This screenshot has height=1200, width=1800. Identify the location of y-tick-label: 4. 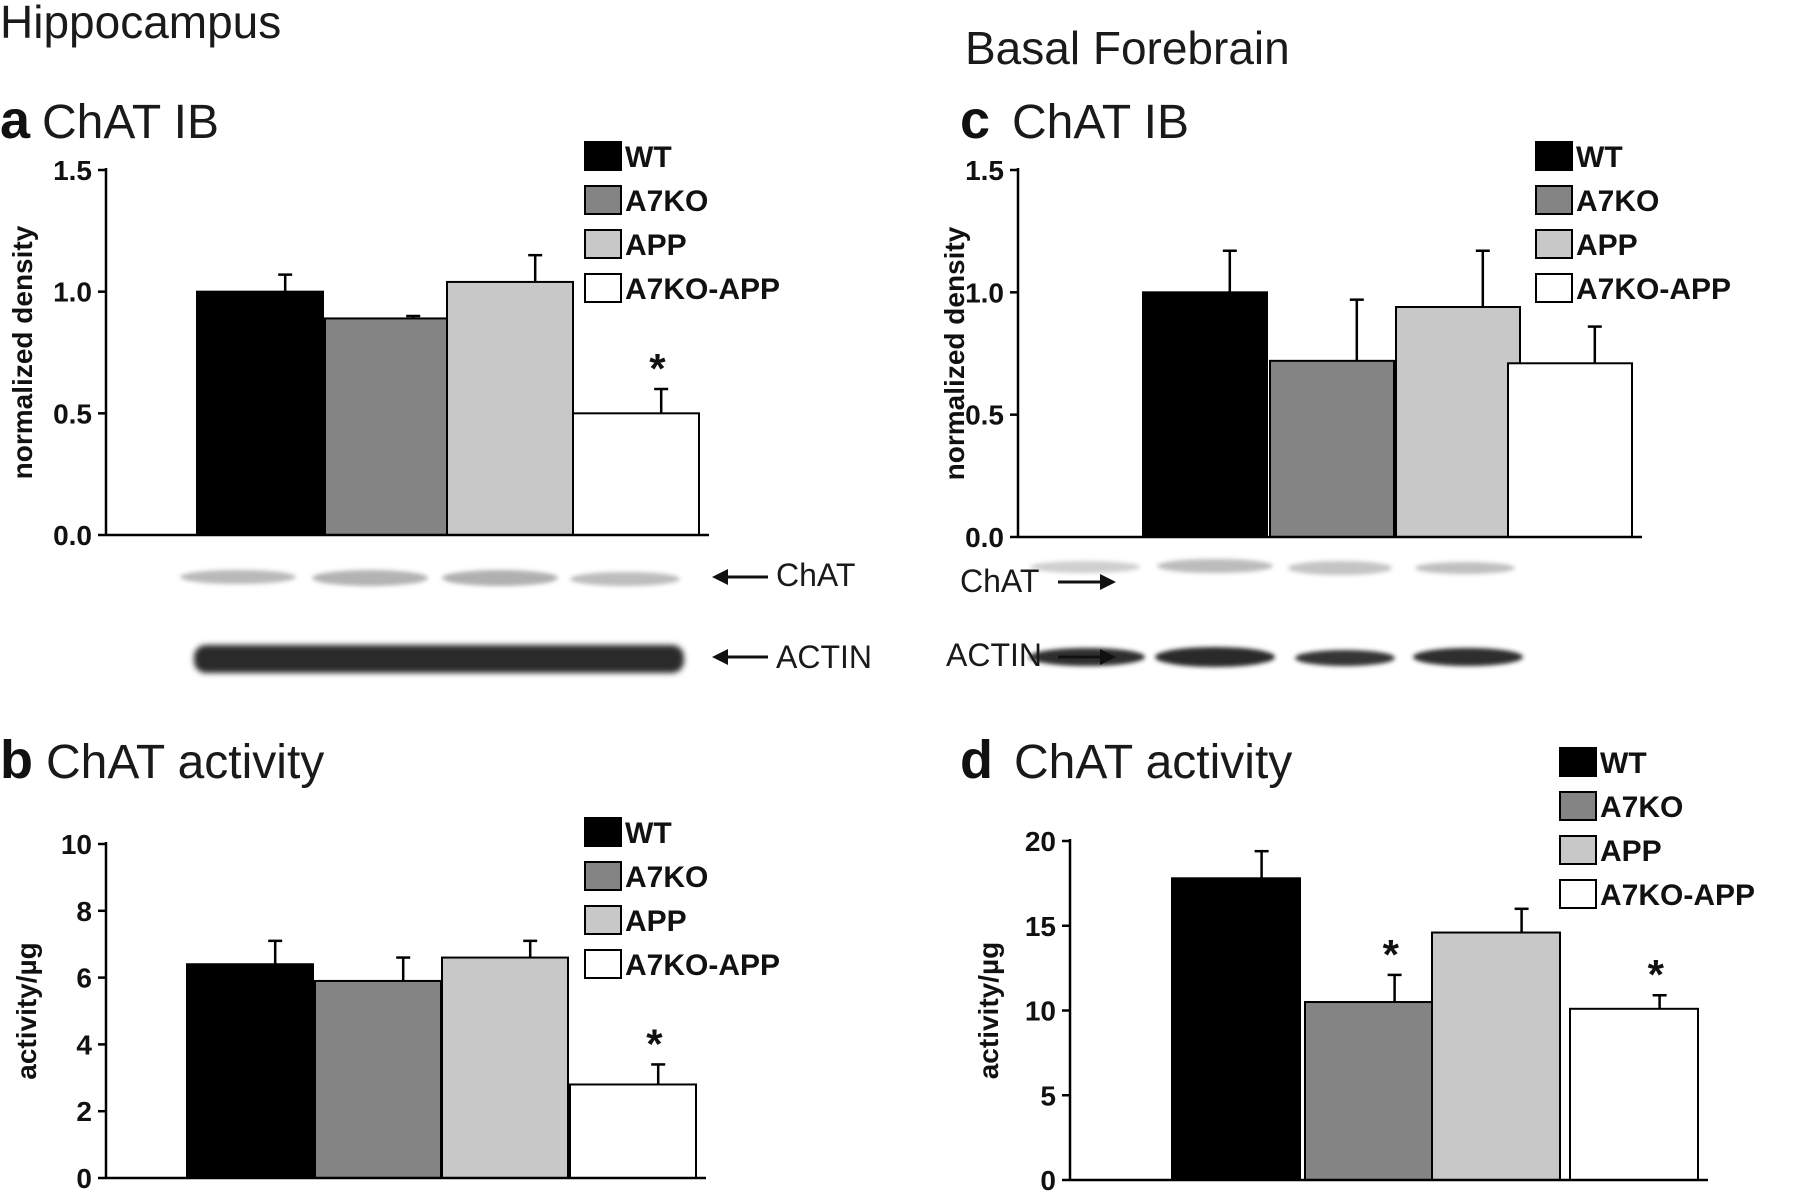
(84, 1044).